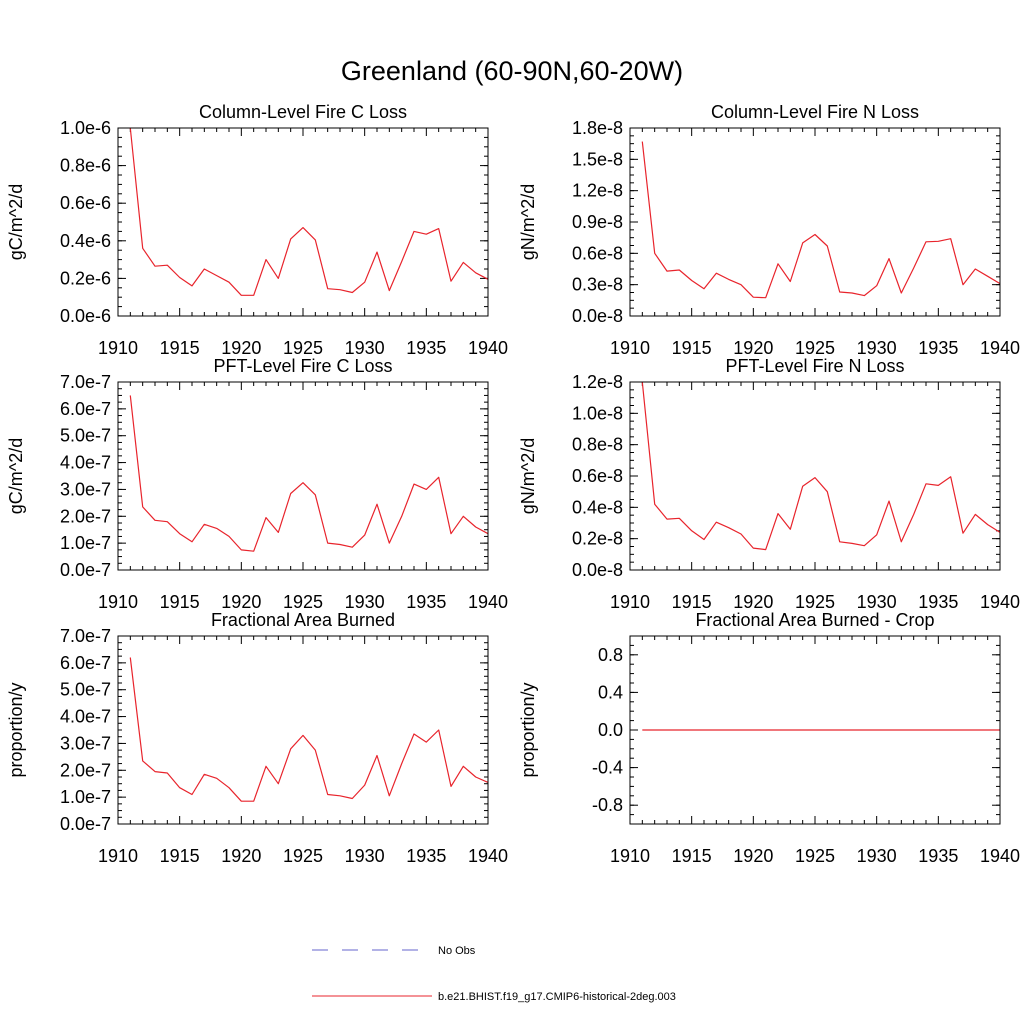  I want to click on chart-3-y-tick-label: 5.0e-7, so click(85, 436).